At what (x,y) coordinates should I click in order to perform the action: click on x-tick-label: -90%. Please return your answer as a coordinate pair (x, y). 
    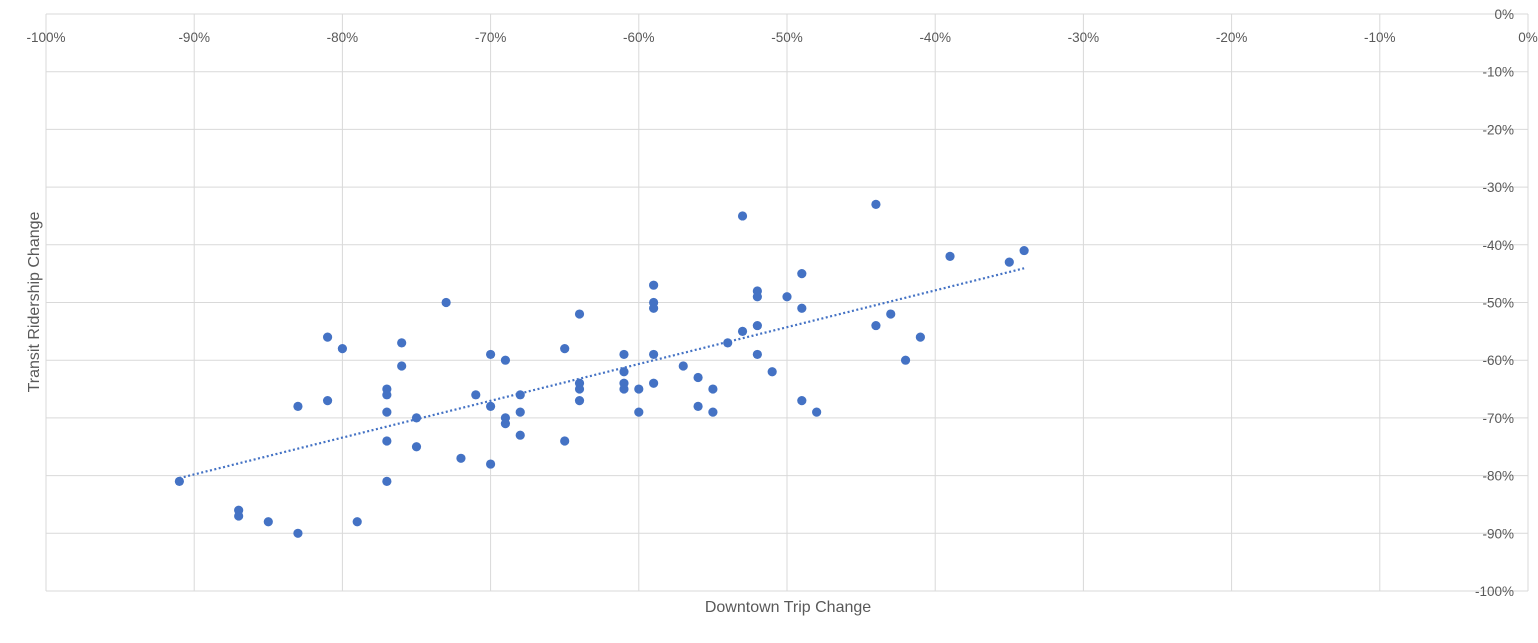
    Looking at the image, I should click on (194, 37).